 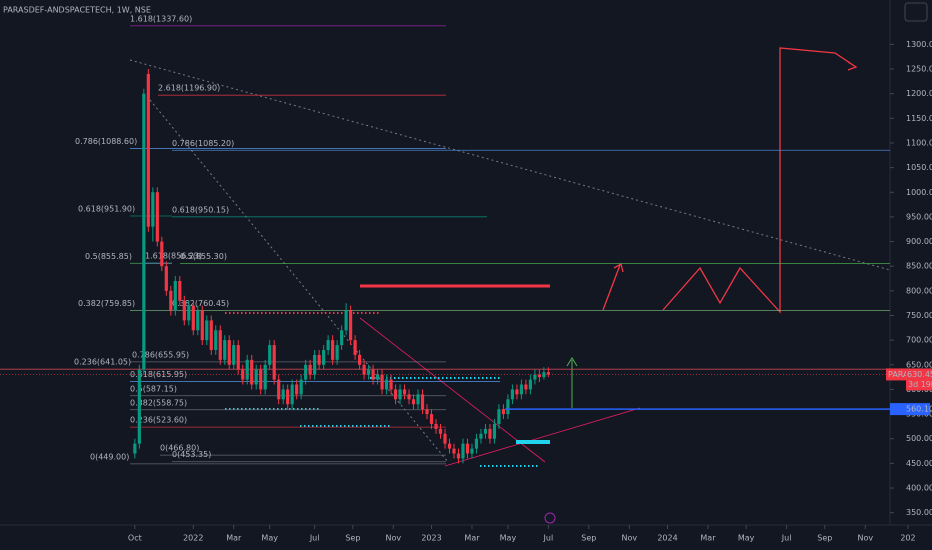 What do you see at coordinates (160, 354) in the screenshot?
I see `fib-label: 0.786(655.95)` at bounding box center [160, 354].